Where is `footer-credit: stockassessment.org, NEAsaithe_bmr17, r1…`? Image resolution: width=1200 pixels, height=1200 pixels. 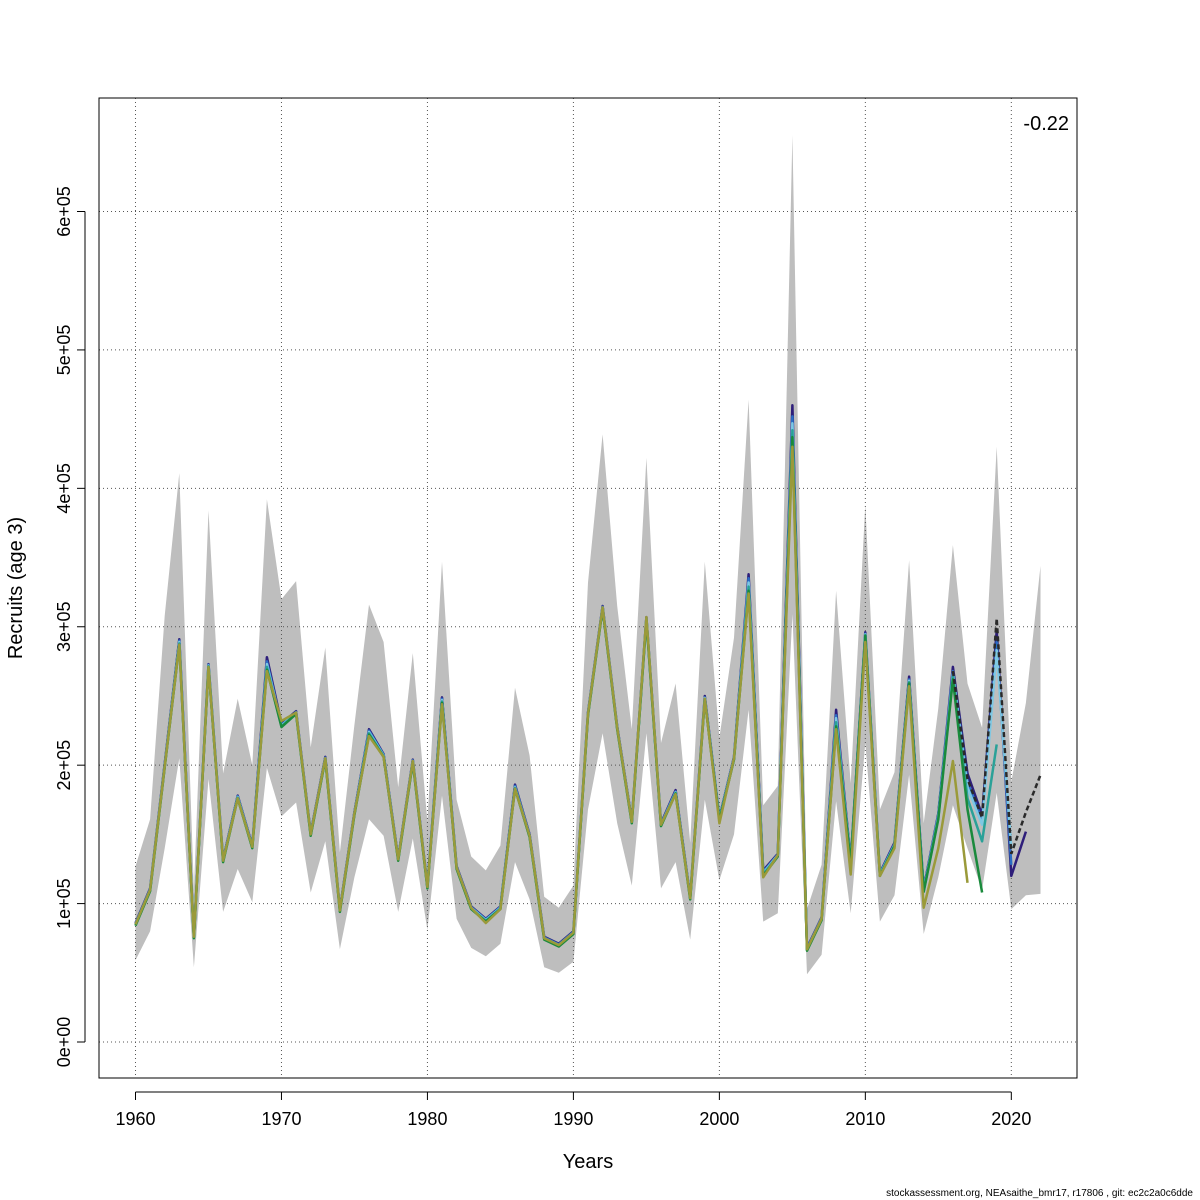 footer-credit: stockassessment.org, NEAsaithe_bmr17, r1… is located at coordinates (1039, 1193).